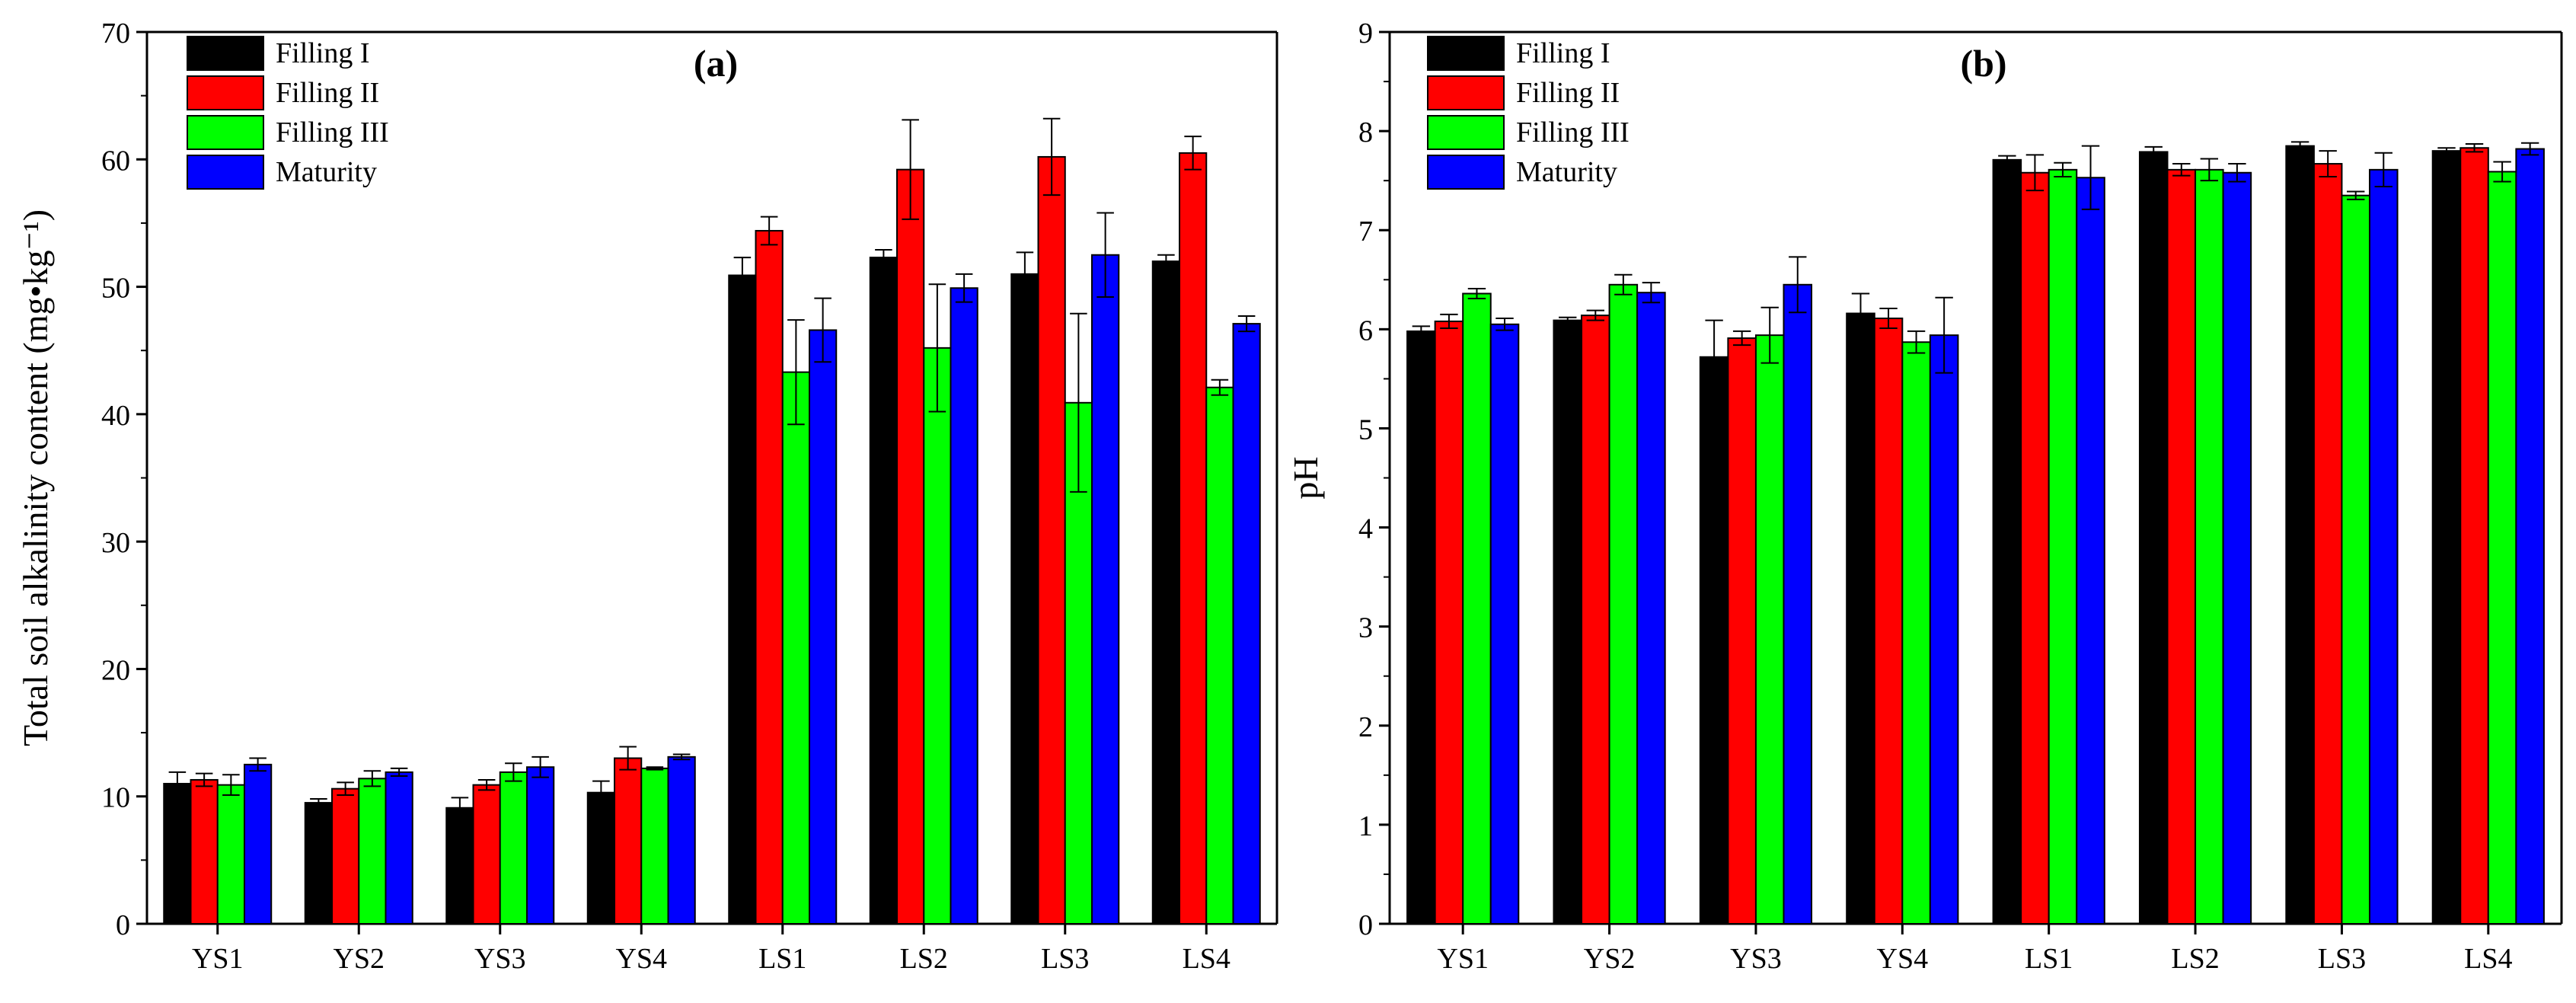  Describe the element at coordinates (1449, 623) in the screenshot. I see `panel-b-bar-filling-ii-ys1` at that location.